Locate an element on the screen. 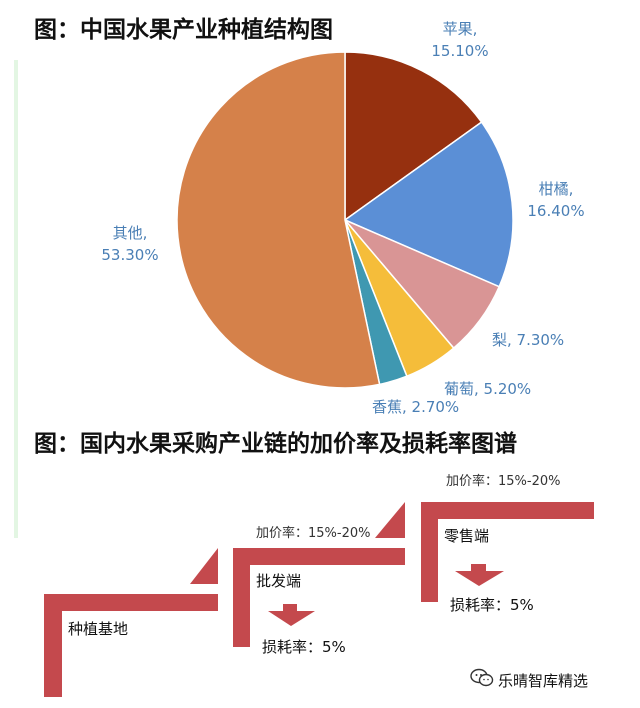 The height and width of the screenshot is (708, 640). pie-label-3: 葡萄, 5.20% is located at coordinates (487, 389).